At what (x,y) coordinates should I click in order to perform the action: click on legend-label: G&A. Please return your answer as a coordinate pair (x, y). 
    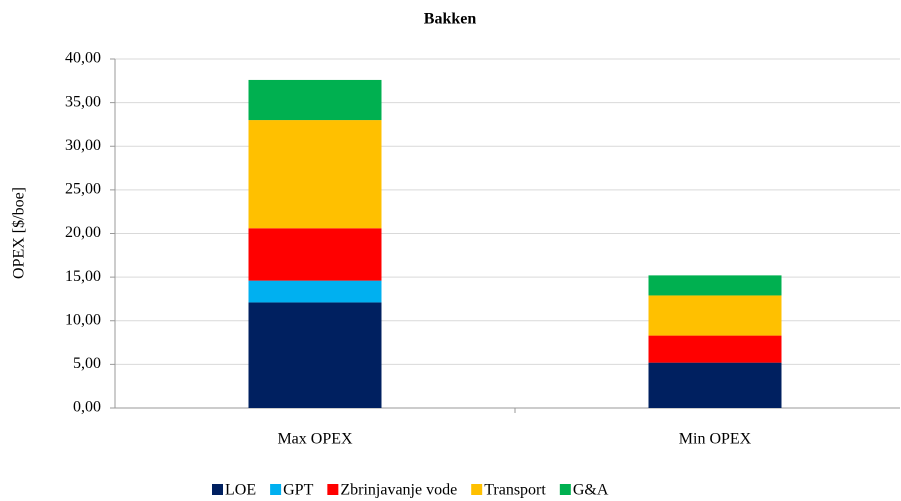
    Looking at the image, I should click on (591, 490).